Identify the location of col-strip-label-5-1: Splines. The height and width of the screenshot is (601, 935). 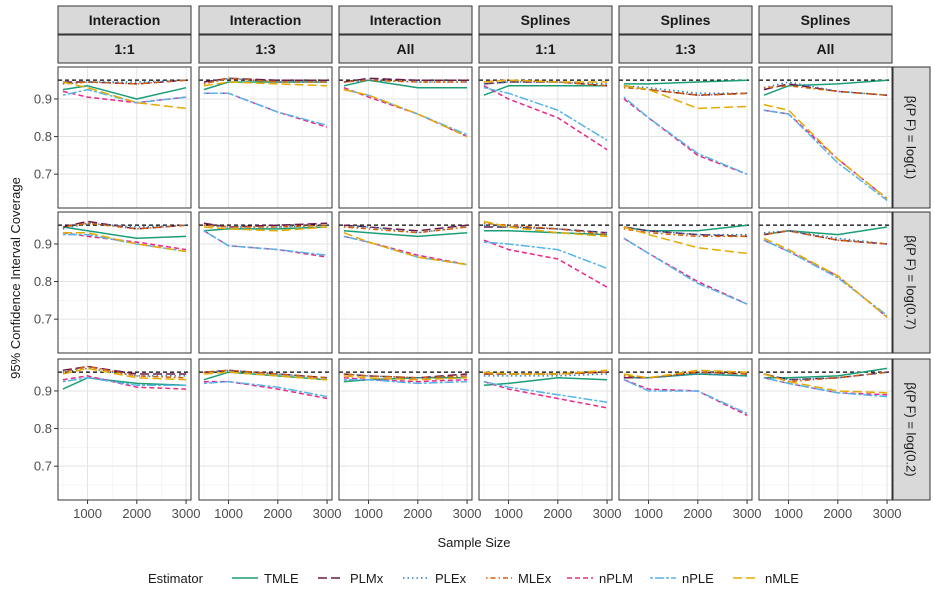
(686, 20).